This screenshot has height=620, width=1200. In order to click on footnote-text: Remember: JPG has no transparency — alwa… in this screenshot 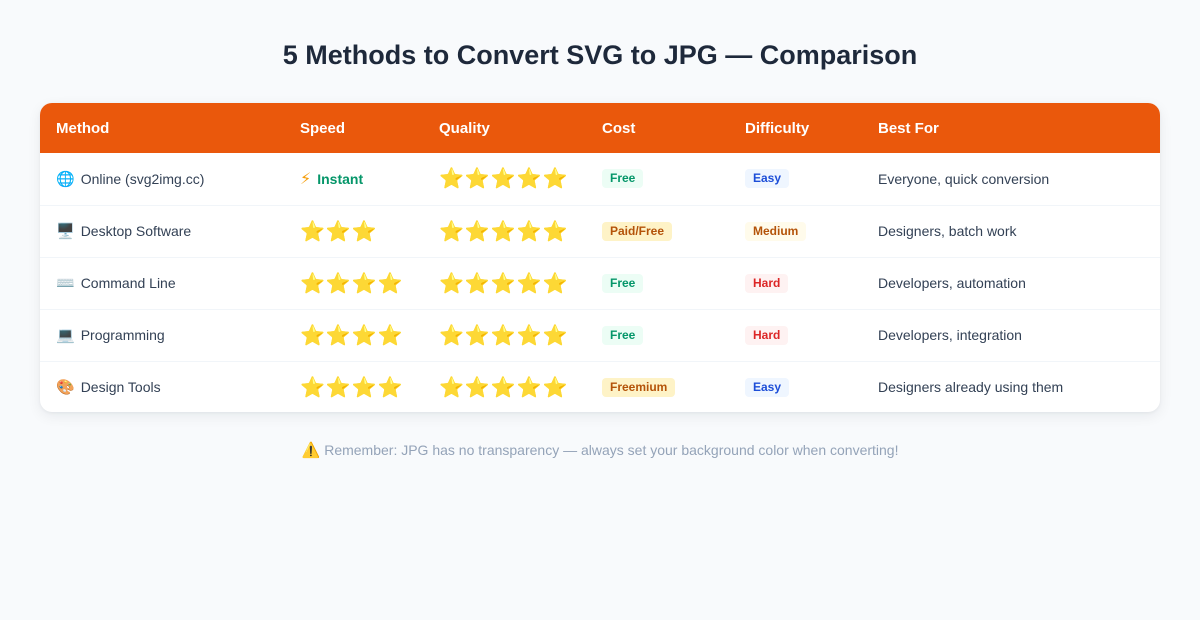, I will do `click(611, 450)`.